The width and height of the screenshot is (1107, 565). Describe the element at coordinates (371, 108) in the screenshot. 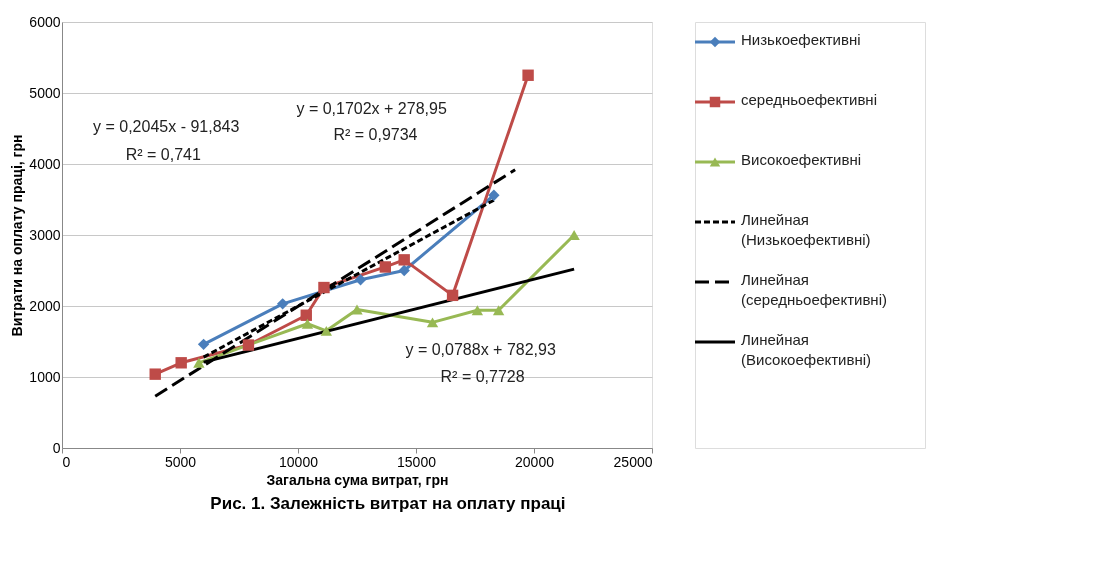

I see `annotation: y = 0,1702x + 278,95` at that location.